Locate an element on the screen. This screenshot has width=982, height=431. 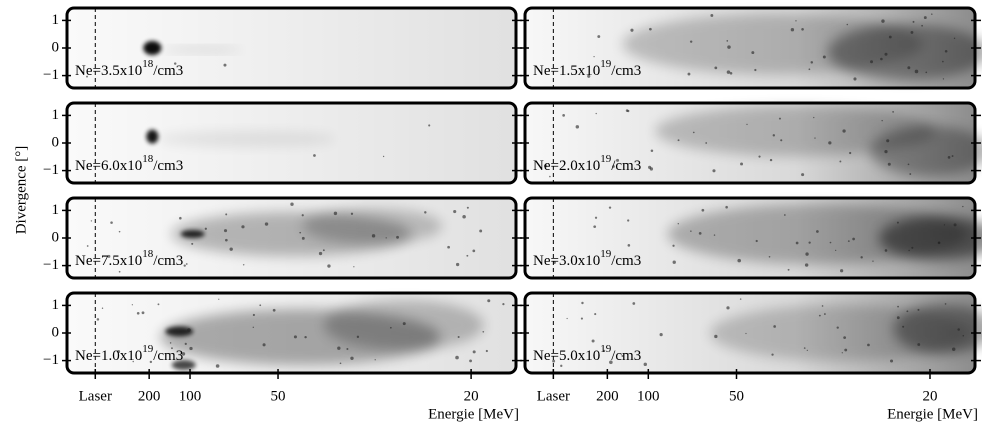
density-exponent: 18 is located at coordinates (148, 159).